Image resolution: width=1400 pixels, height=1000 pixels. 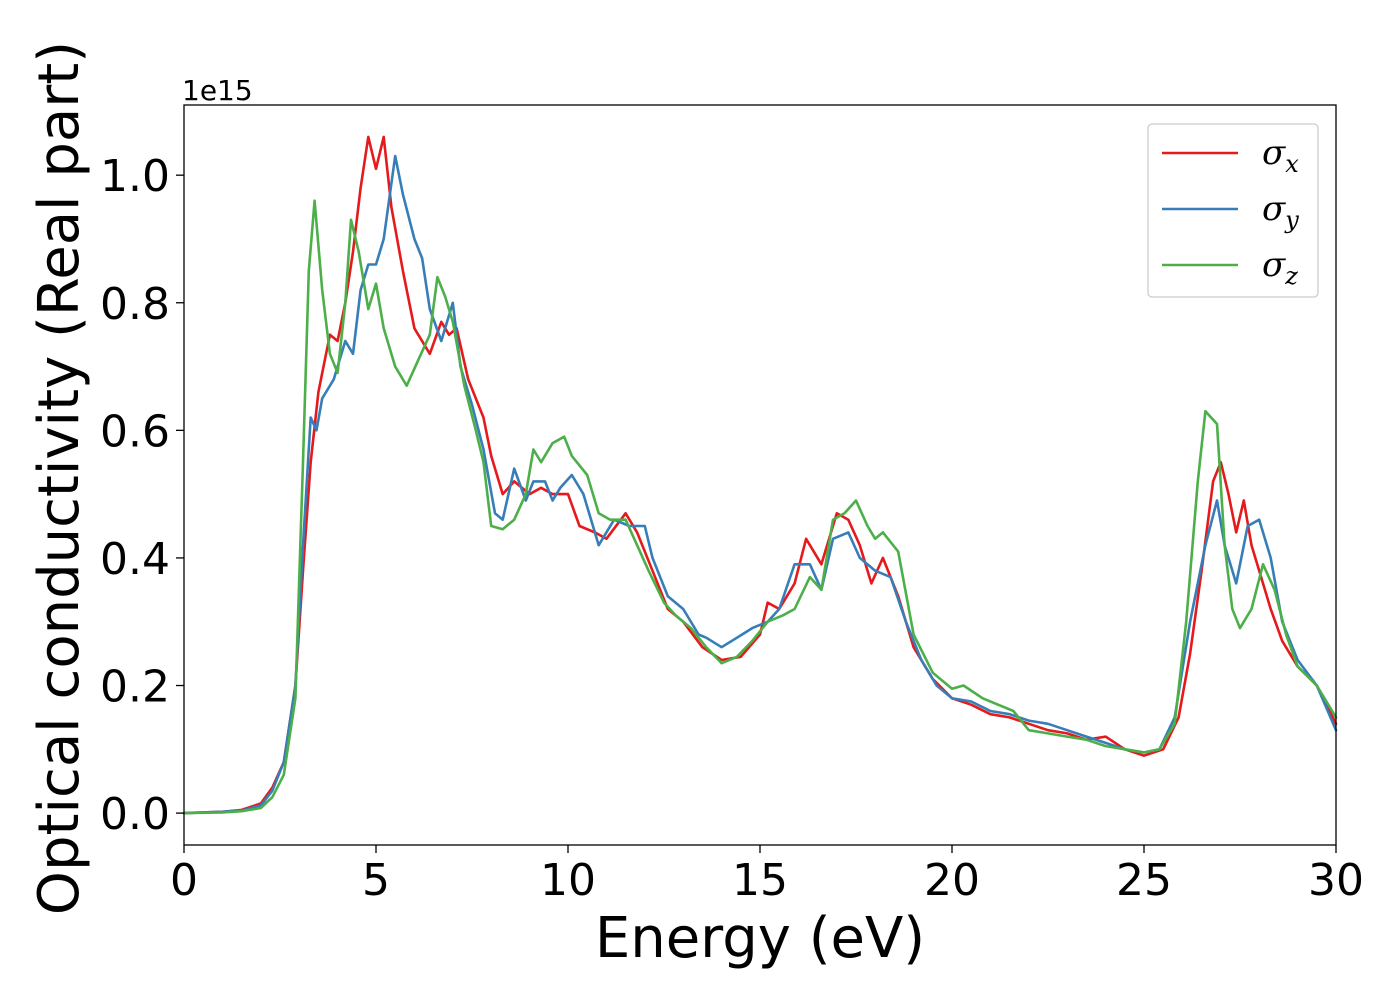 I want to click on y-tick-label: 0.0, so click(x=135, y=814).